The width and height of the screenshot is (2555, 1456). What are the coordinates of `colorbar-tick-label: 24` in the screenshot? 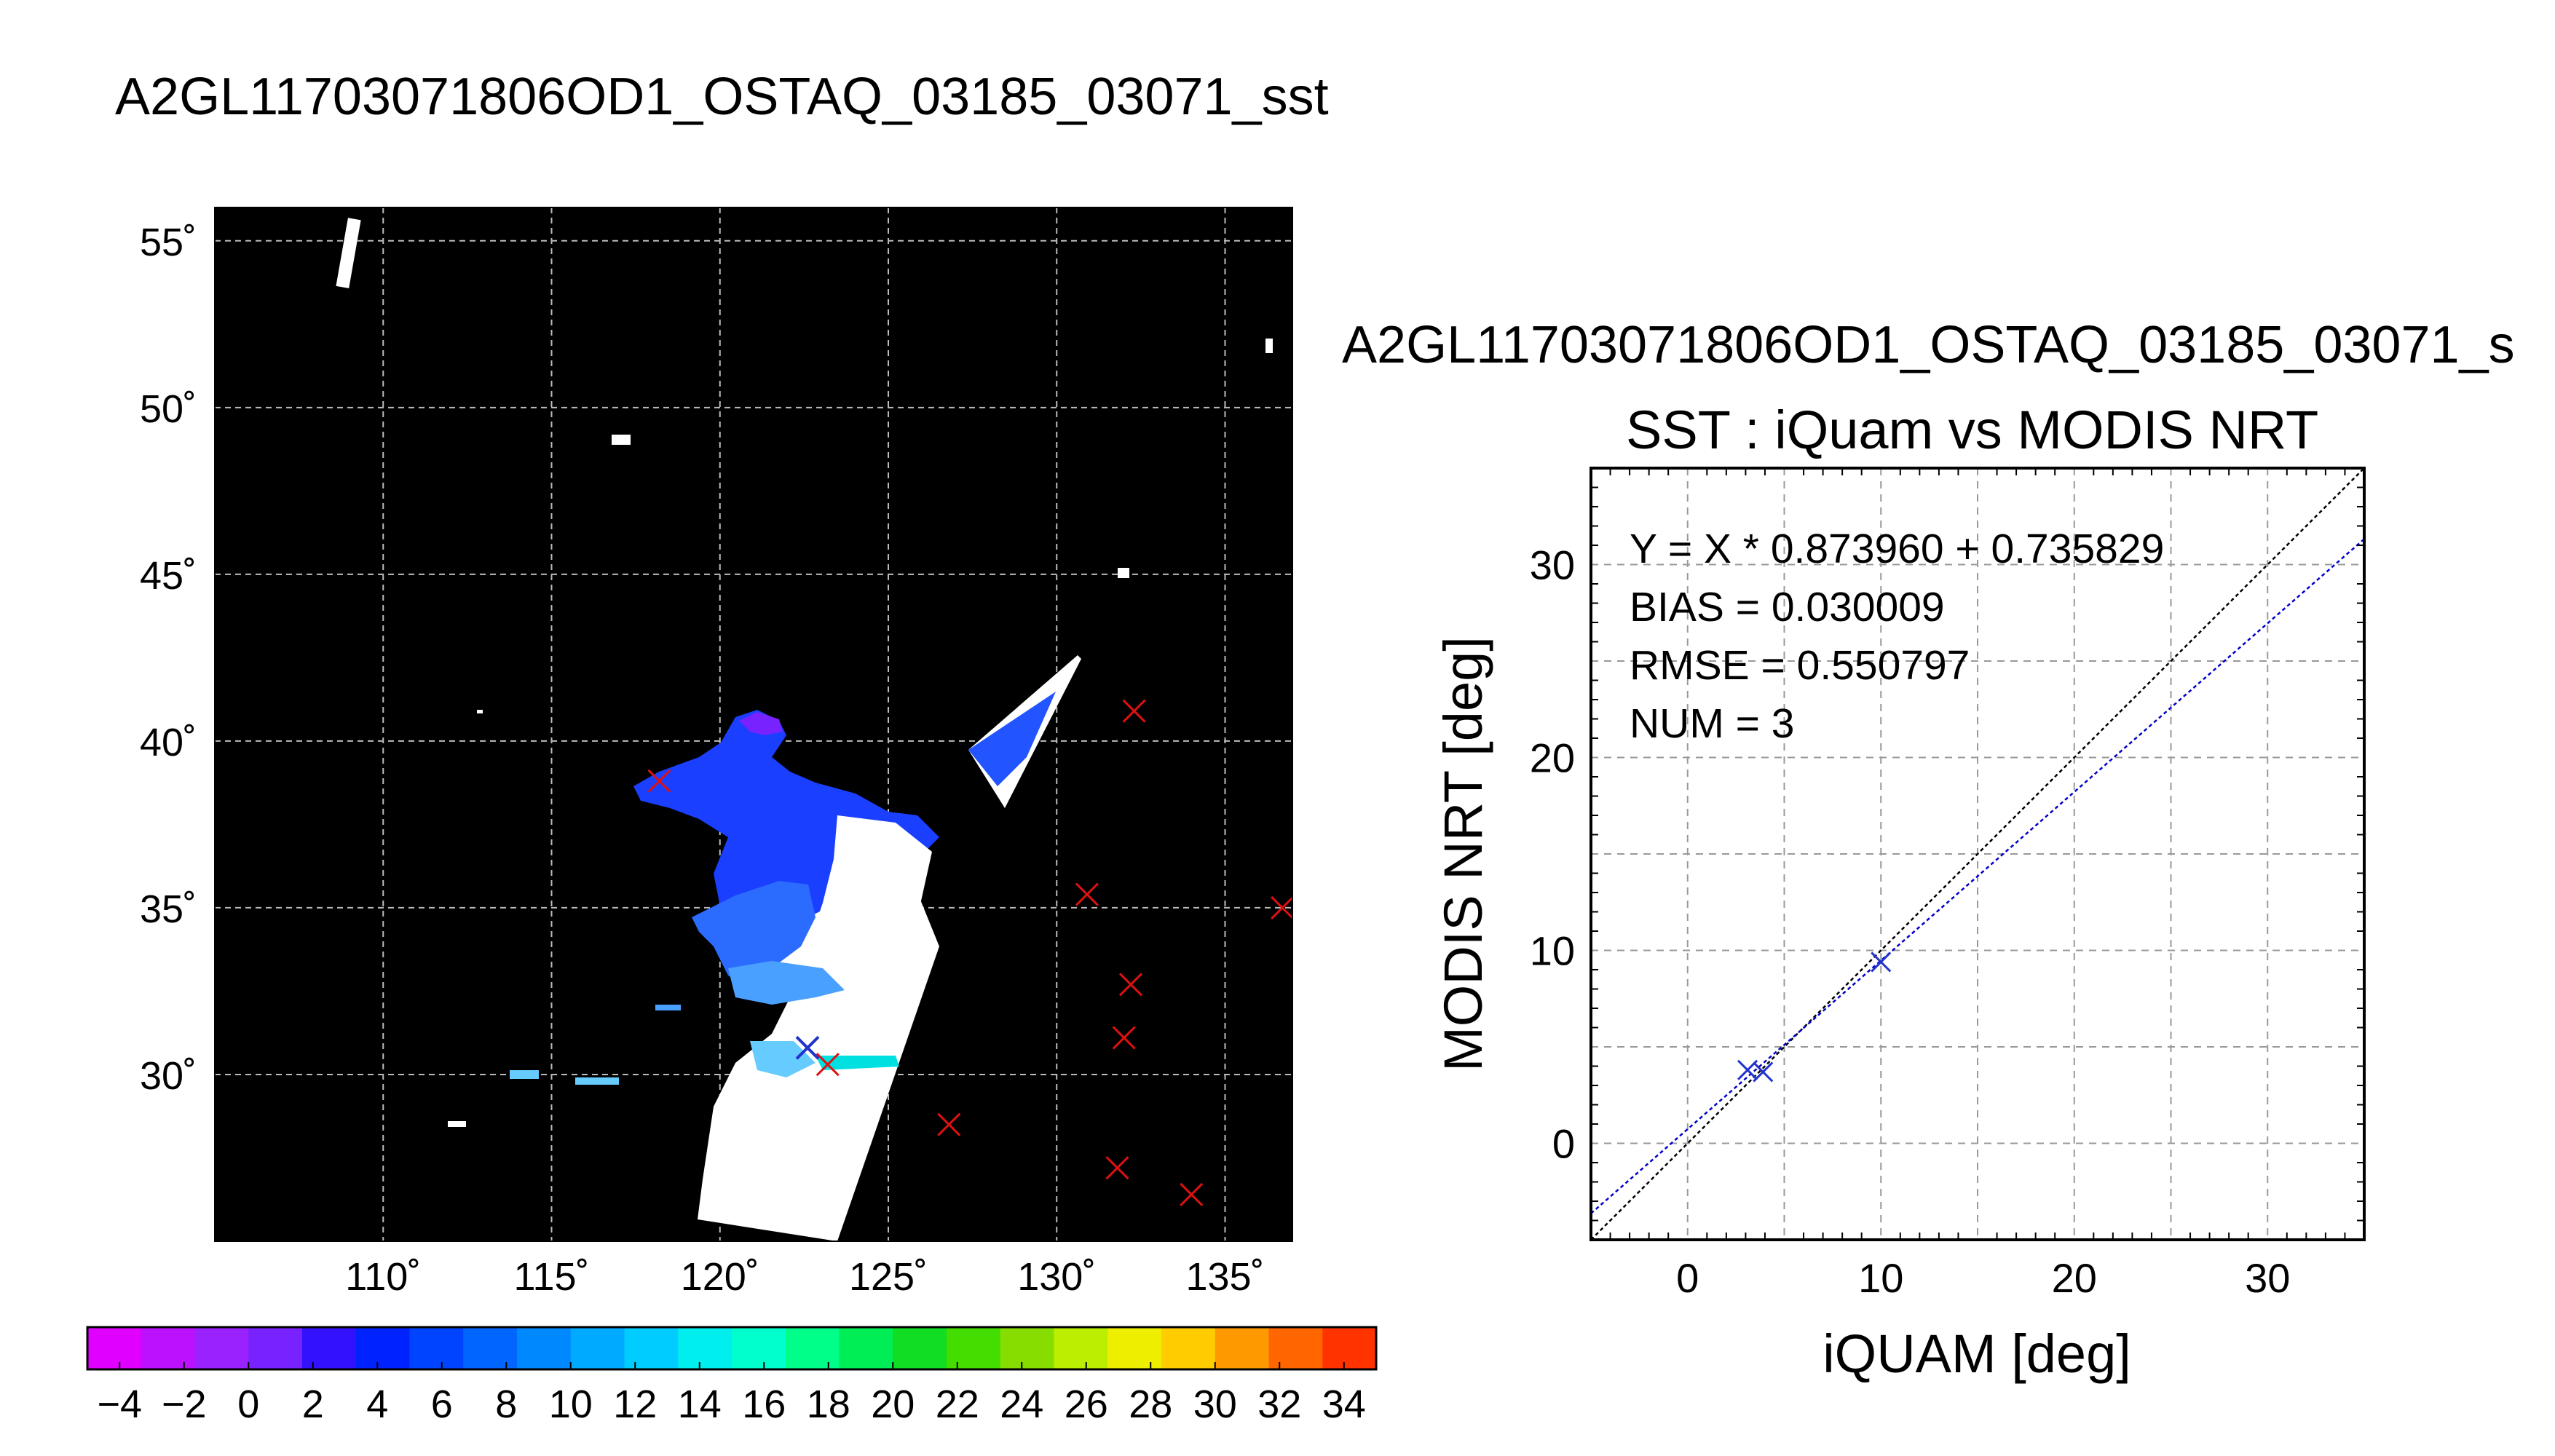 It's located at (1021, 1404).